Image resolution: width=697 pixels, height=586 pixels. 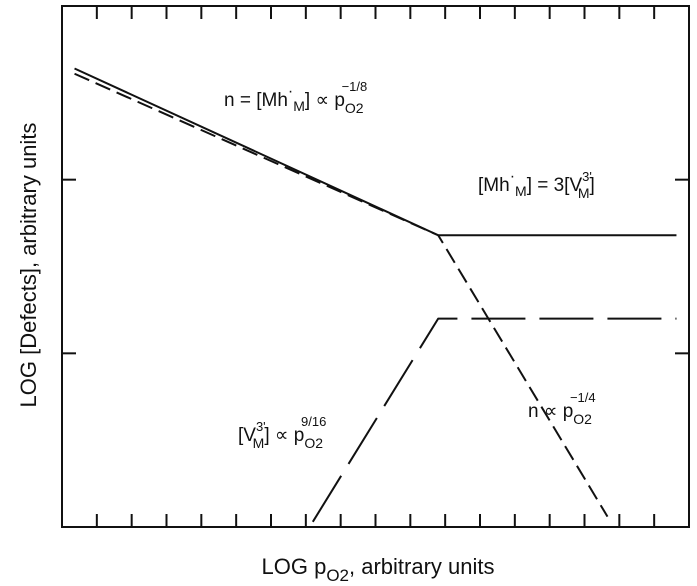 What do you see at coordinates (562, 408) in the screenshot?
I see `annotation-n-quarter: n ∝ pO2−1/4` at bounding box center [562, 408].